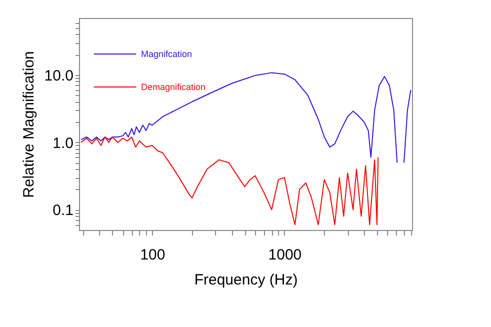 This screenshot has width=491, height=327. What do you see at coordinates (59, 75) in the screenshot?
I see `y-tick-label: 10.0` at bounding box center [59, 75].